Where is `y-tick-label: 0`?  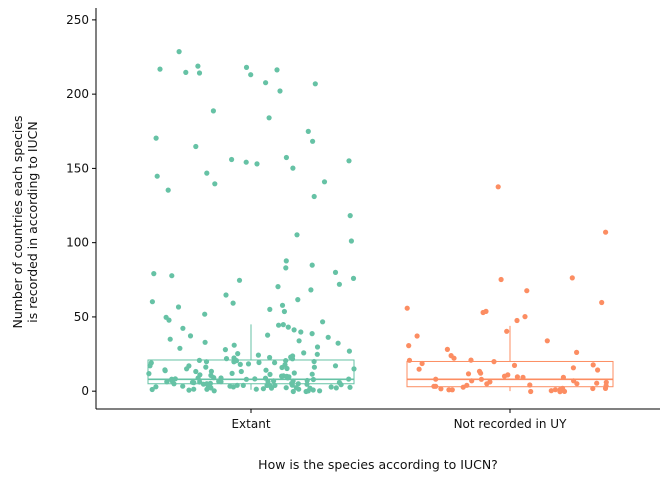 y-tick-label: 0 is located at coordinates (85, 391).